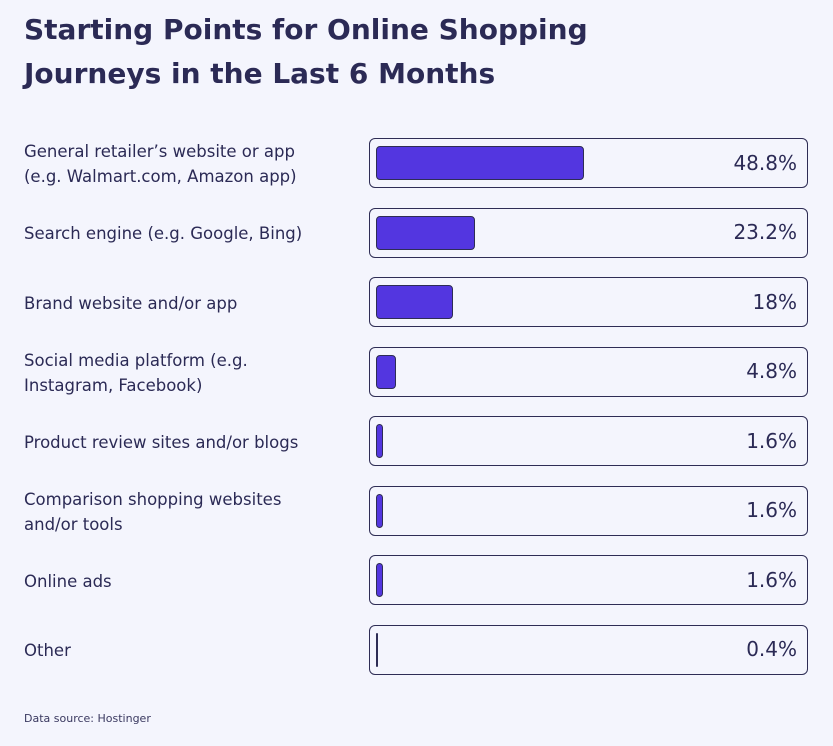  Describe the element at coordinates (588, 163) in the screenshot. I see `bar-track: 48.8%` at that location.